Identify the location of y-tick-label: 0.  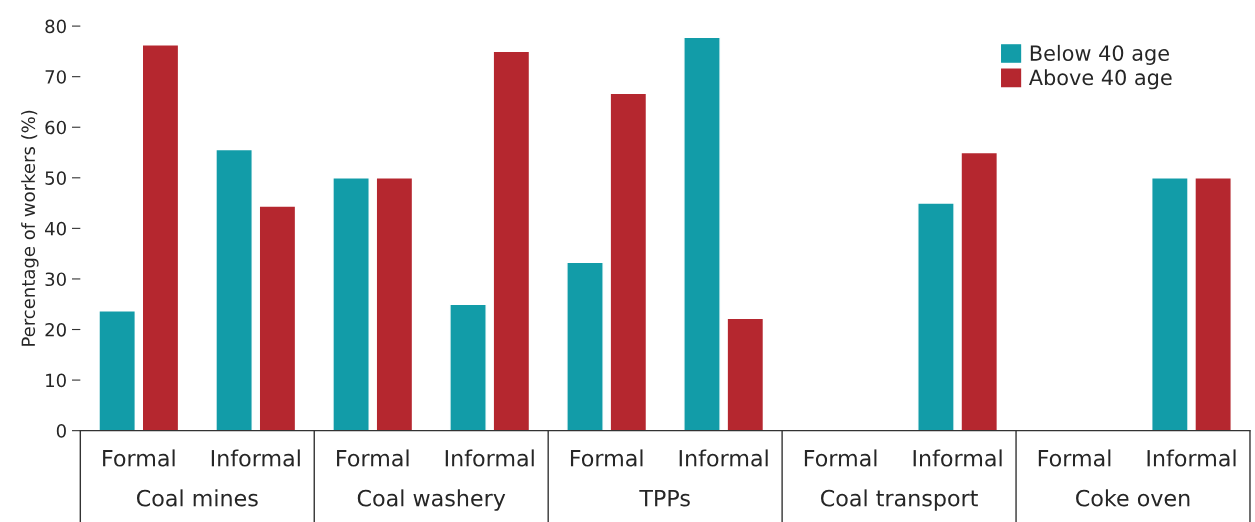
(61, 431).